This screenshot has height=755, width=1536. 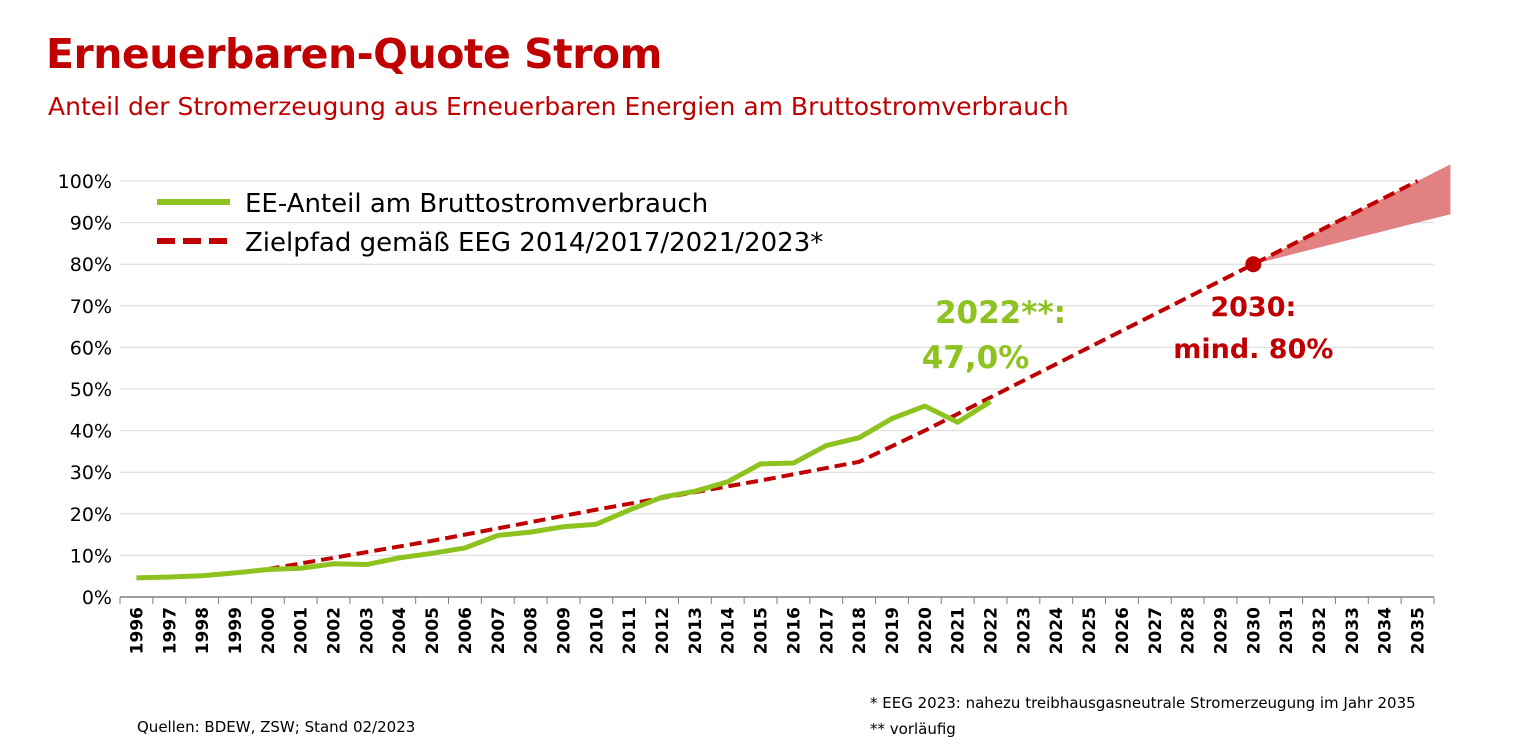 What do you see at coordinates (91, 432) in the screenshot?
I see `y-tick-label: 40%` at bounding box center [91, 432].